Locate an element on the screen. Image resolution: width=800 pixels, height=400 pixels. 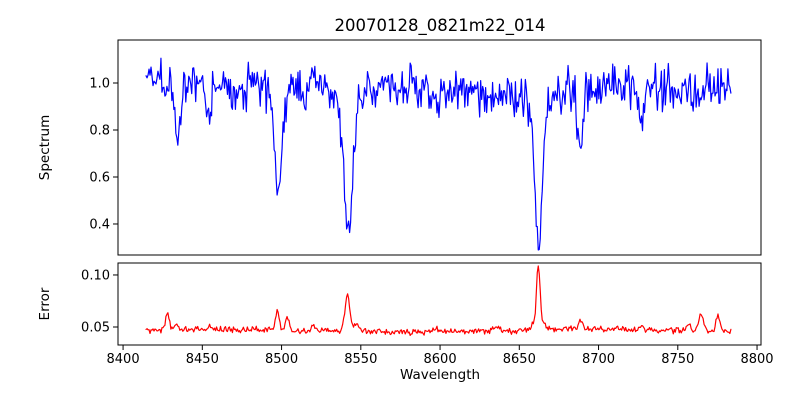
x-axis-label: Wavelength is located at coordinates (440, 375).